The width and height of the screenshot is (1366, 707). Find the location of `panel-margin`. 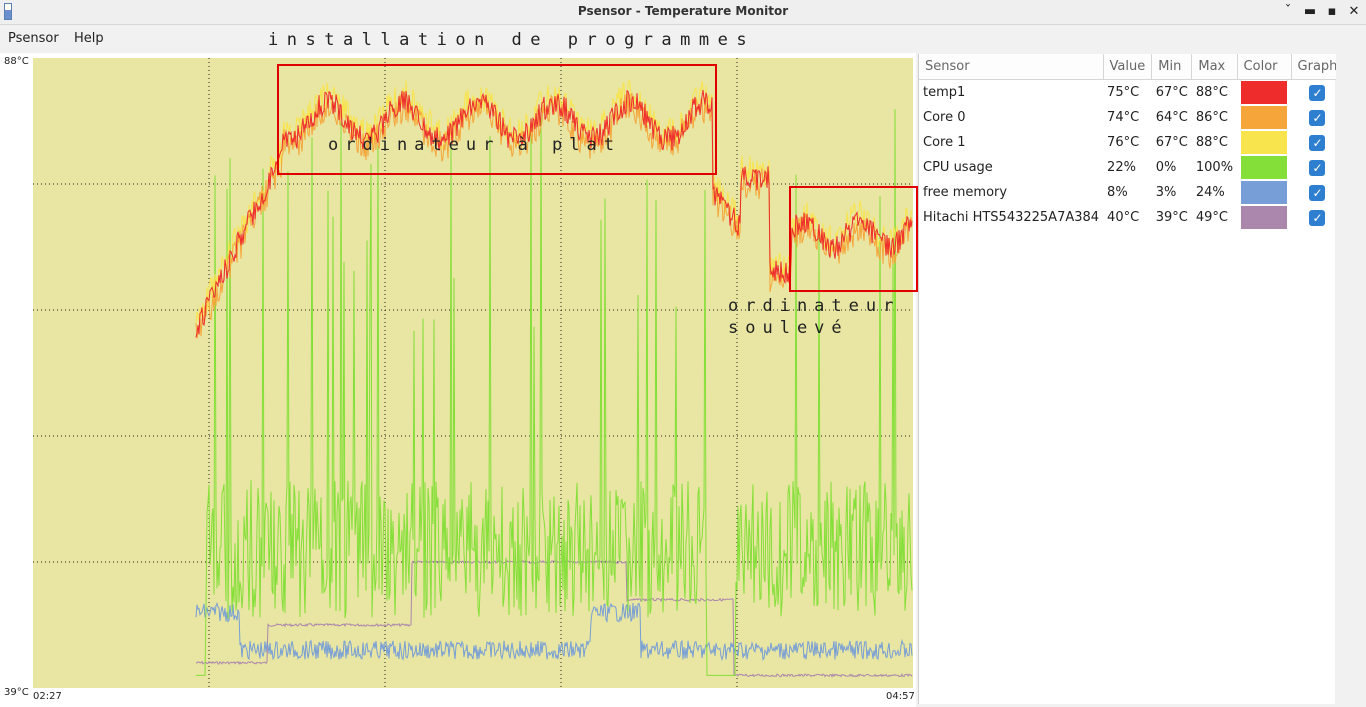

panel-margin is located at coordinates (1351, 379).